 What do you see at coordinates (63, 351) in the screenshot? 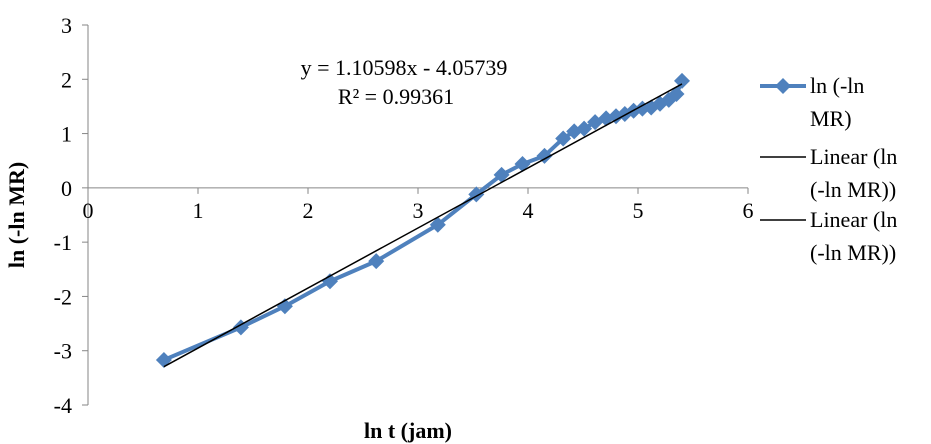
I see `y-tick-label: -3` at bounding box center [63, 351].